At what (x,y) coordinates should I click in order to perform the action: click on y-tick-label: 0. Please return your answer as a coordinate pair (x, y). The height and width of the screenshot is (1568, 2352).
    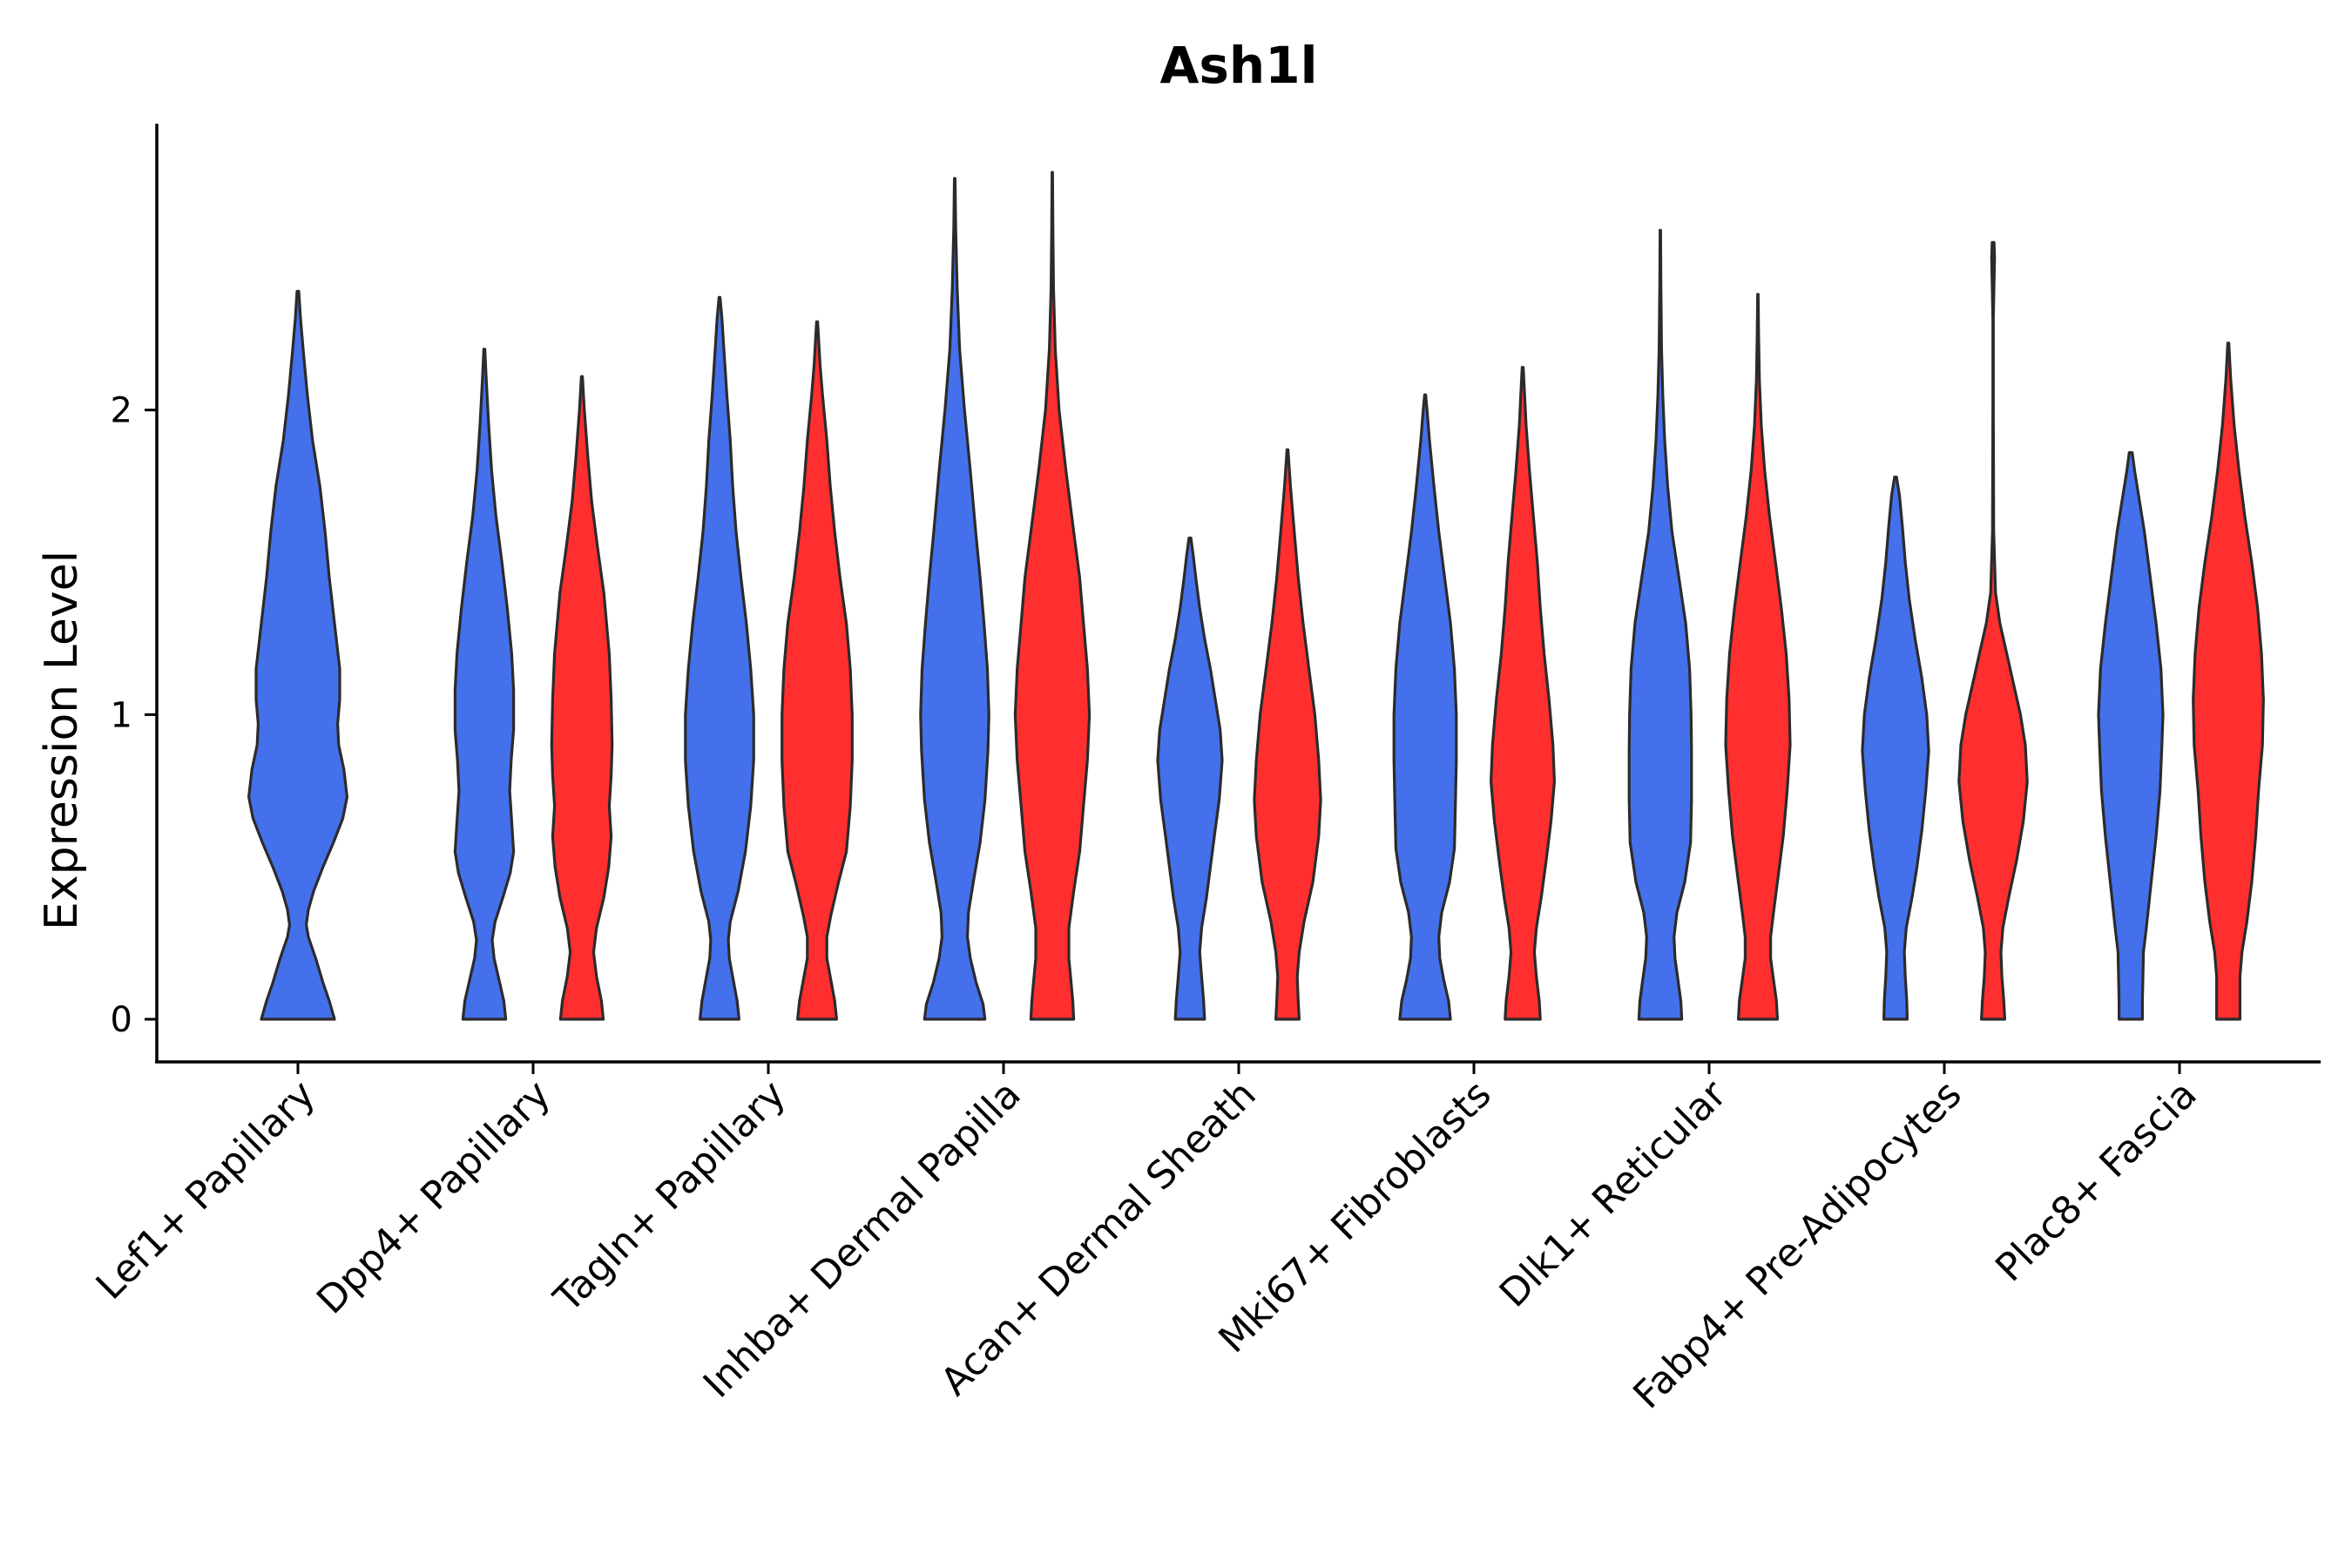
    Looking at the image, I should click on (121, 1020).